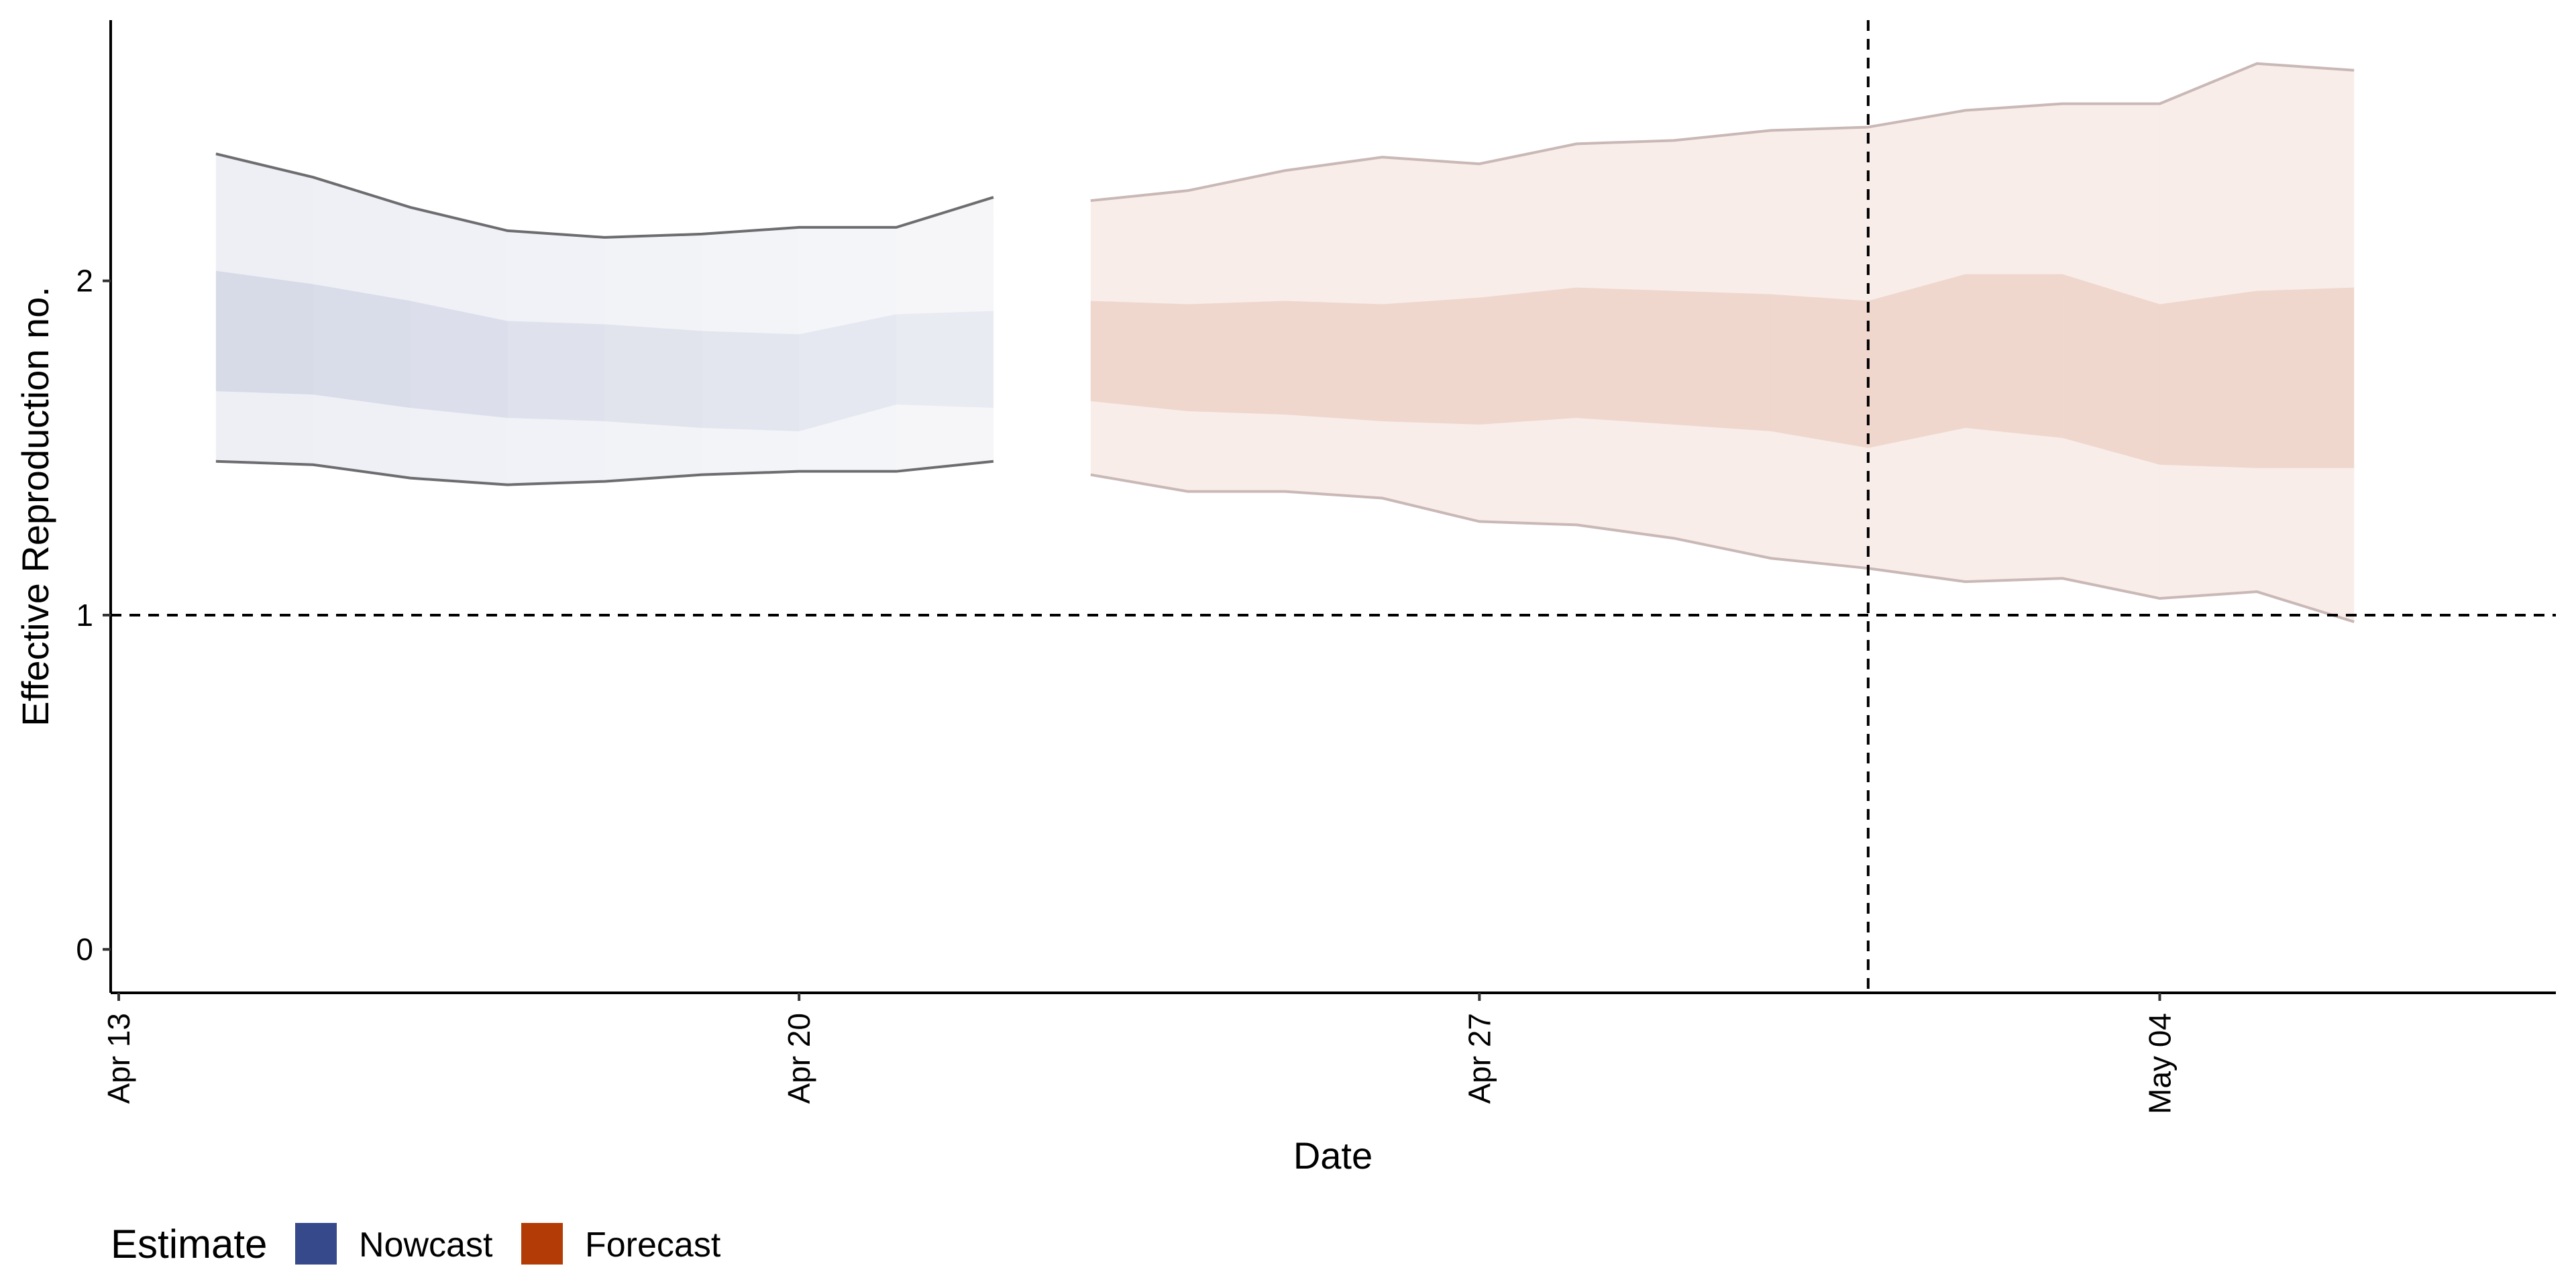 The image size is (2576, 1288). I want to click on y-ticks: 0 1 2, so click(93, 615).